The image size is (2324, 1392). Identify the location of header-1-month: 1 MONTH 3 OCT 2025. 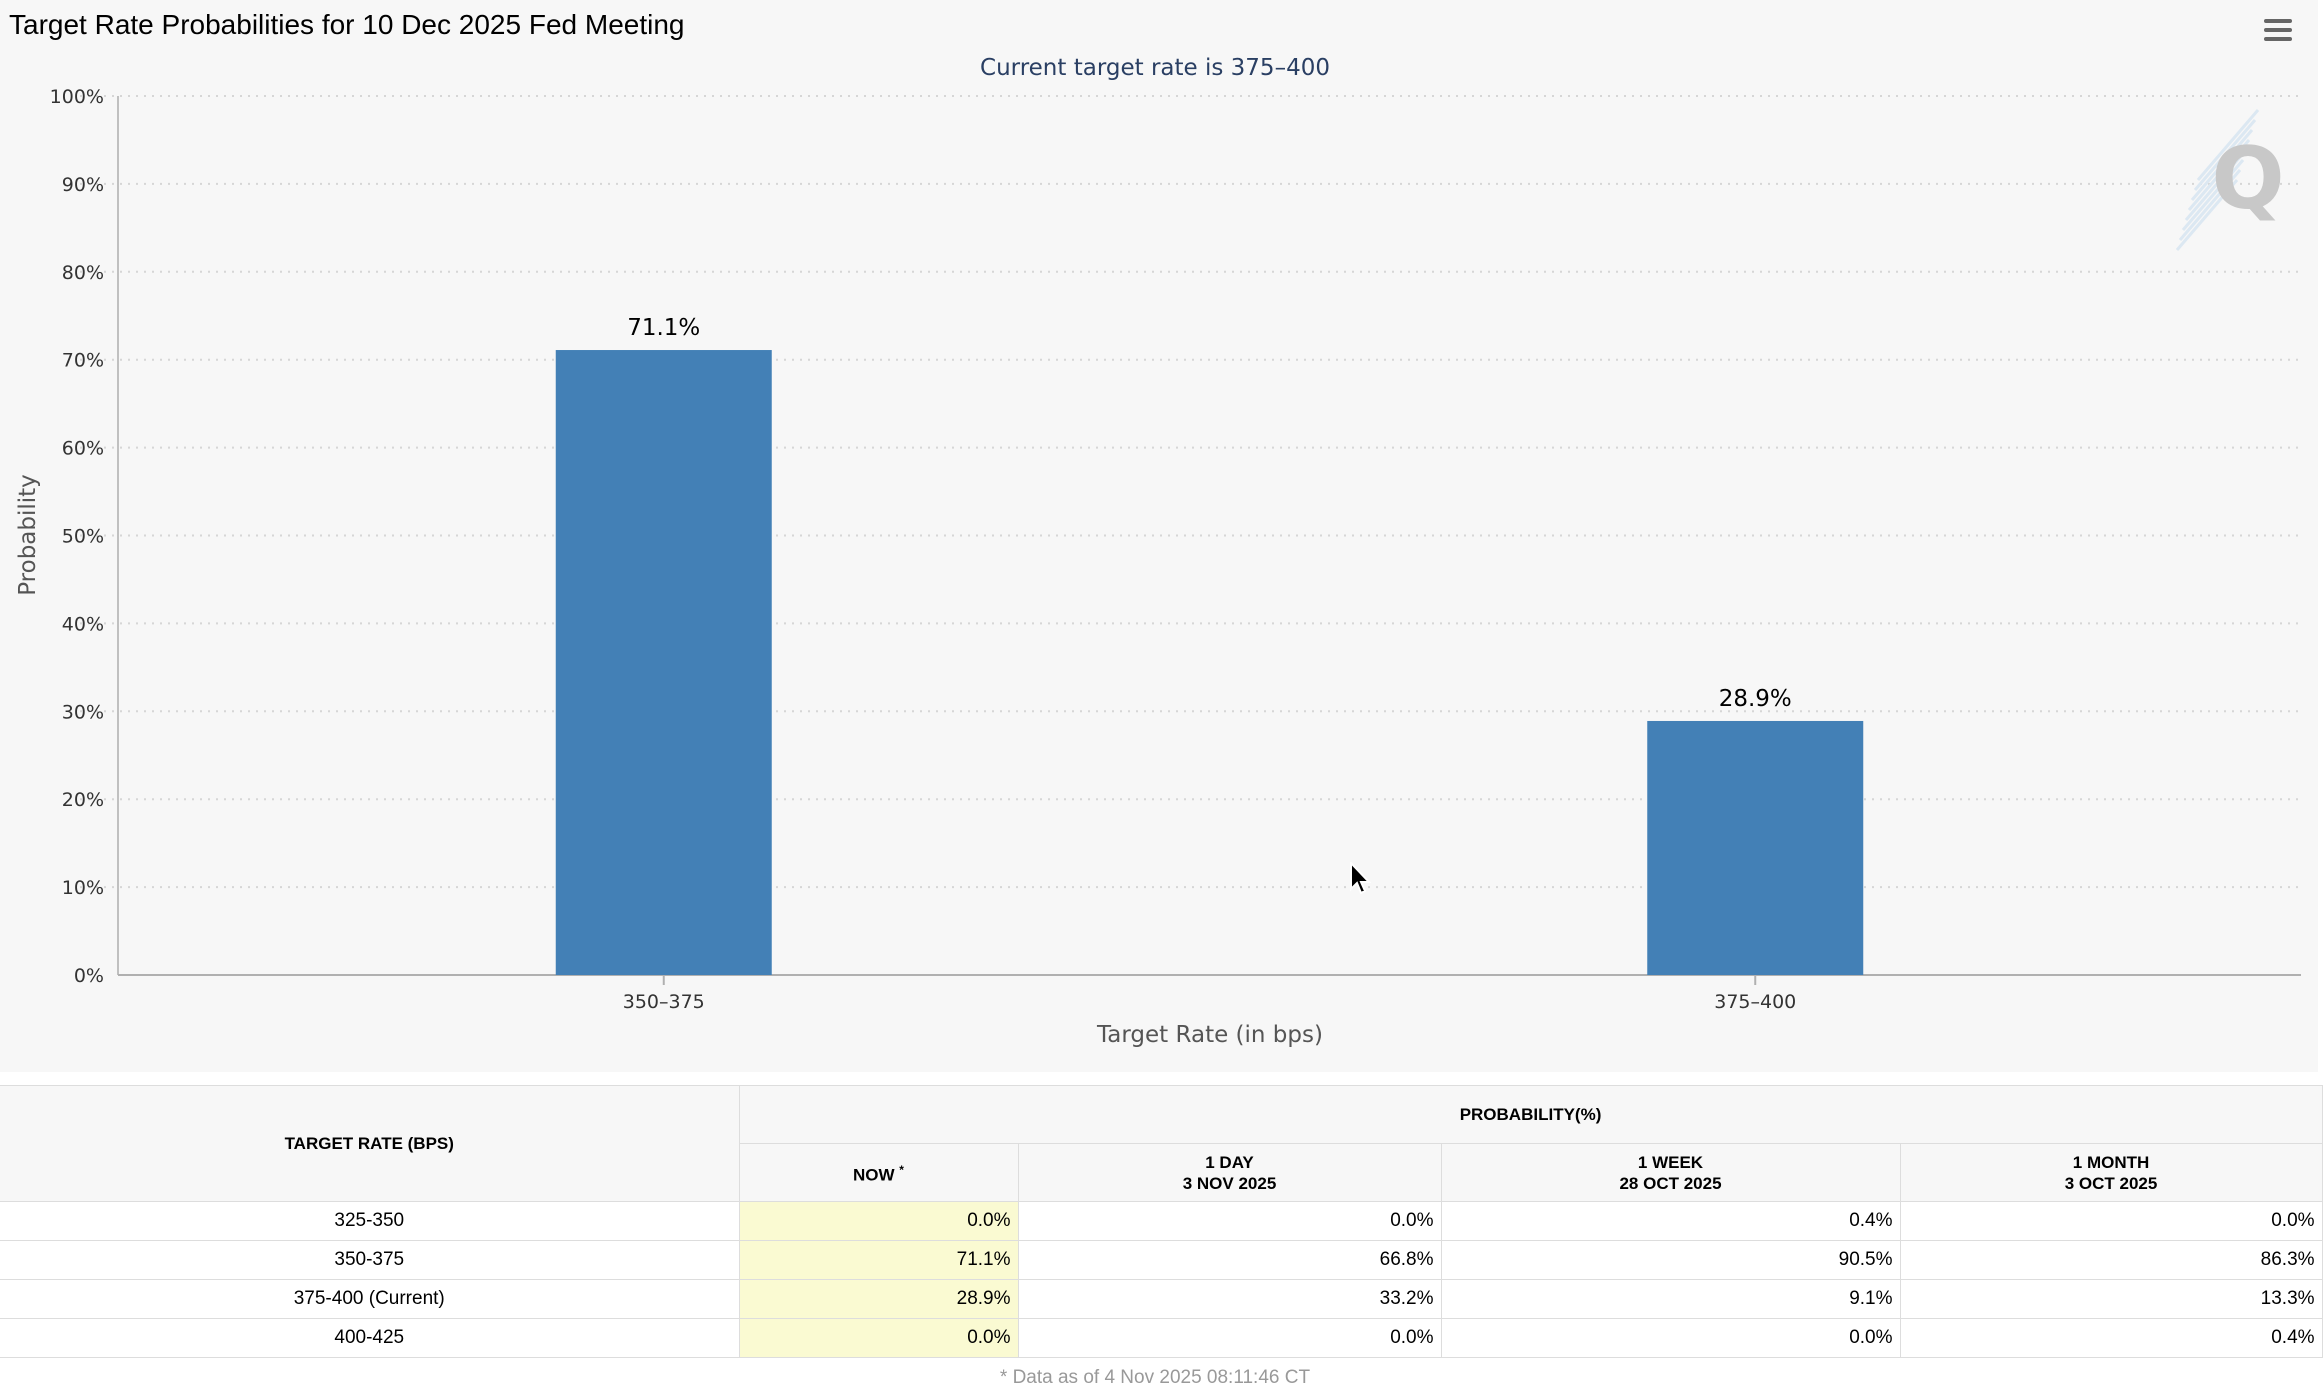
(2111, 1172).